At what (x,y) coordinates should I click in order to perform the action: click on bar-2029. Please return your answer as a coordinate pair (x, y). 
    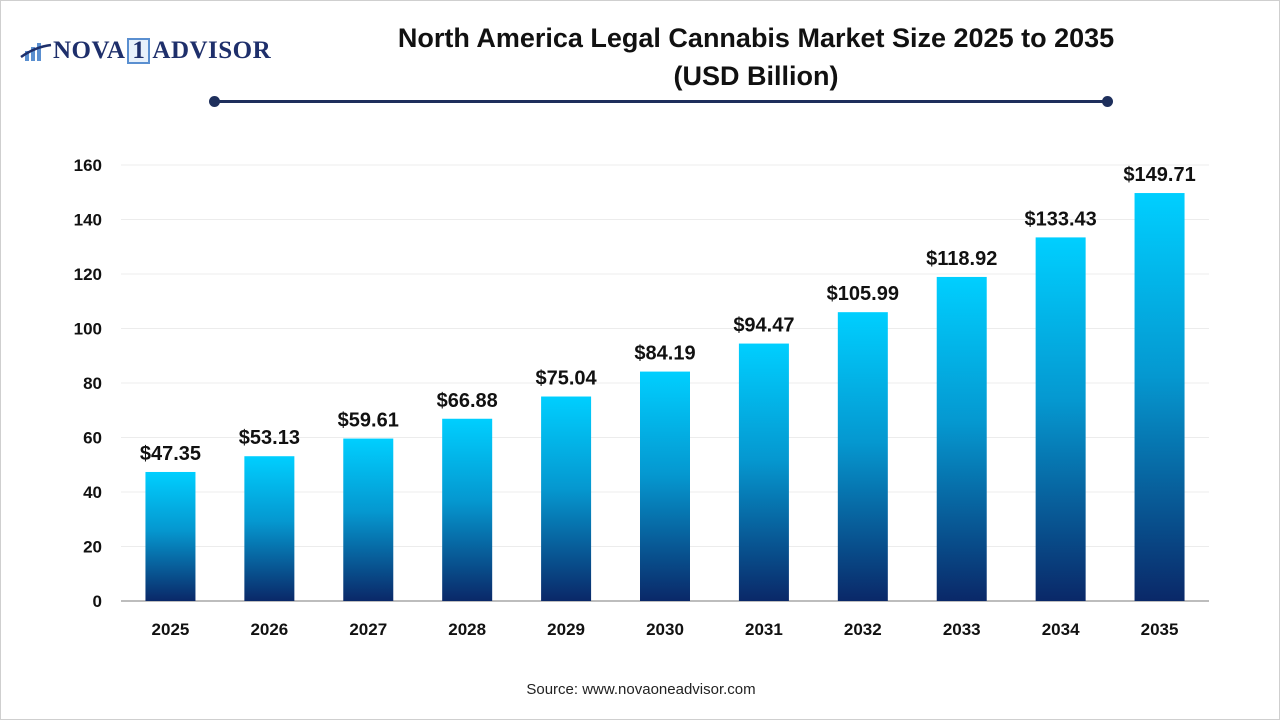
    Looking at the image, I should click on (566, 498).